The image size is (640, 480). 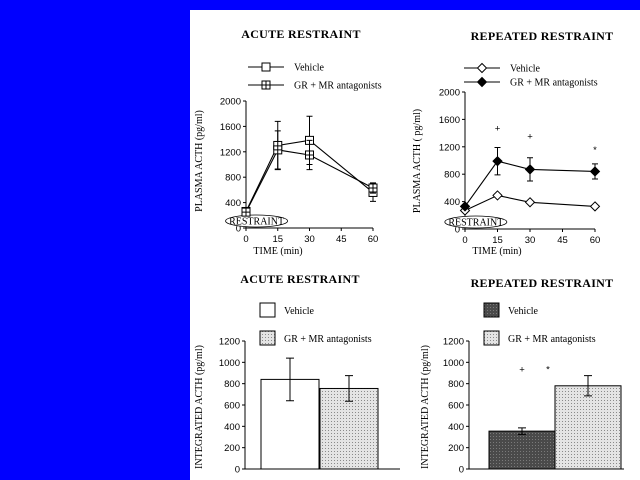 What do you see at coordinates (199, 161) in the screenshot?
I see `y-axis-label: PLASMA ACTH (pg/ml)` at bounding box center [199, 161].